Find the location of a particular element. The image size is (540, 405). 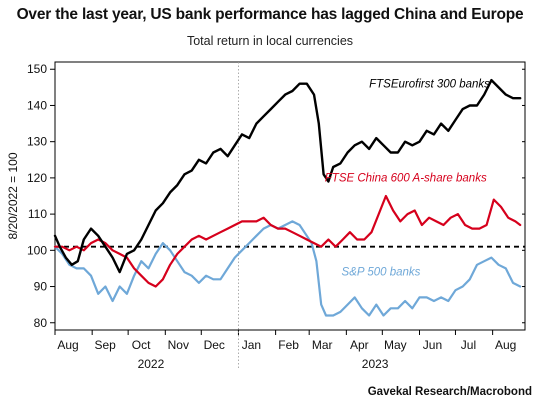

y-tick-label: 120 is located at coordinates (37, 178).